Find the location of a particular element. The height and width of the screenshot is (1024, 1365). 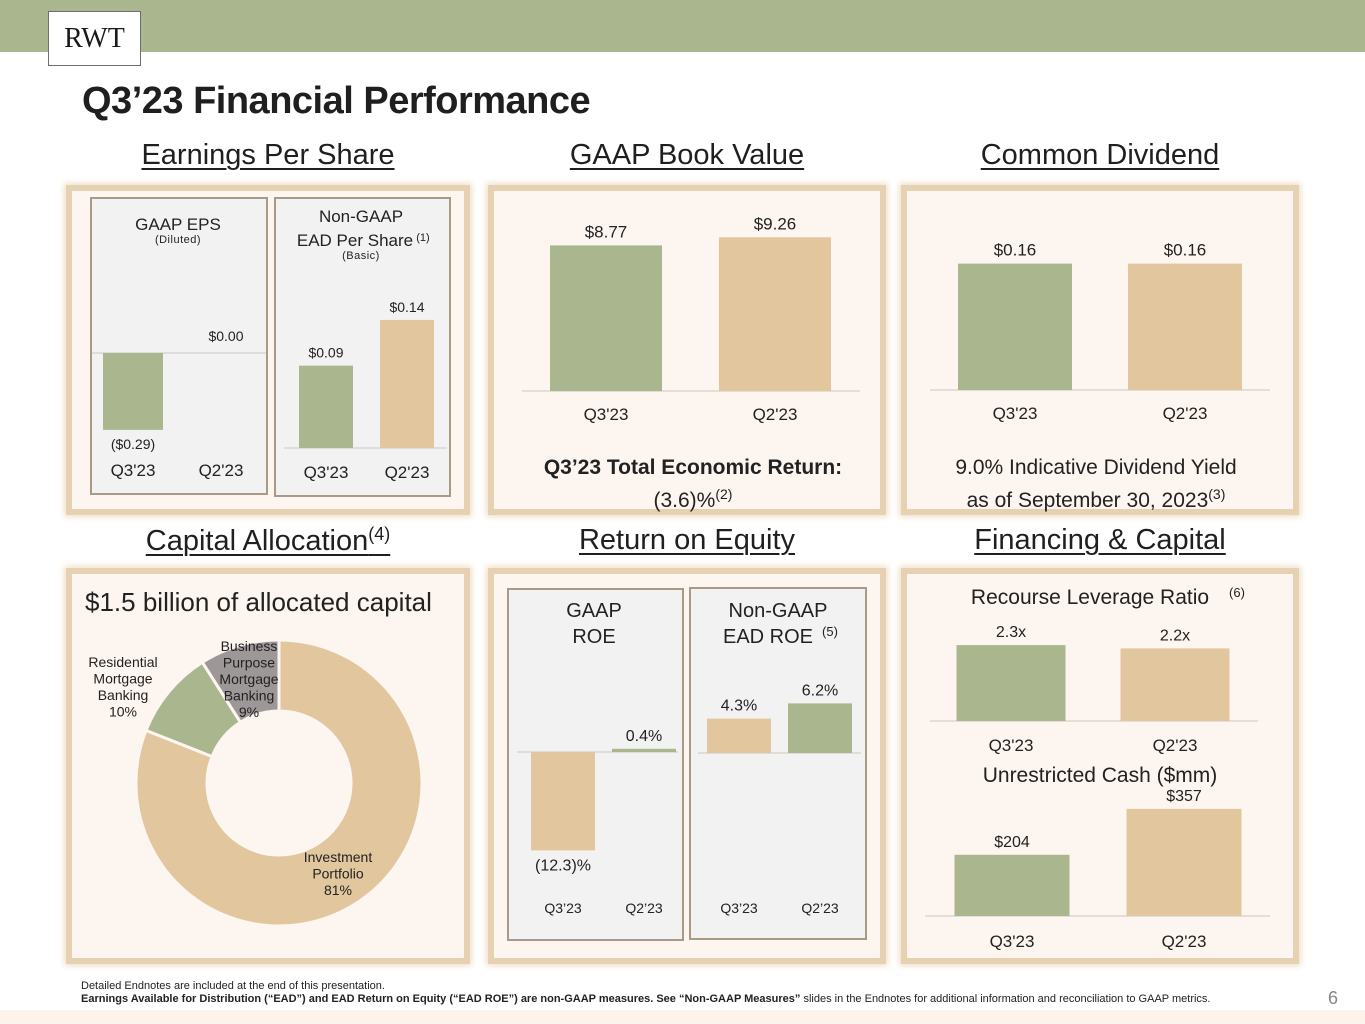

dividend-category-label-0: Q3'23 is located at coordinates (1015, 413).